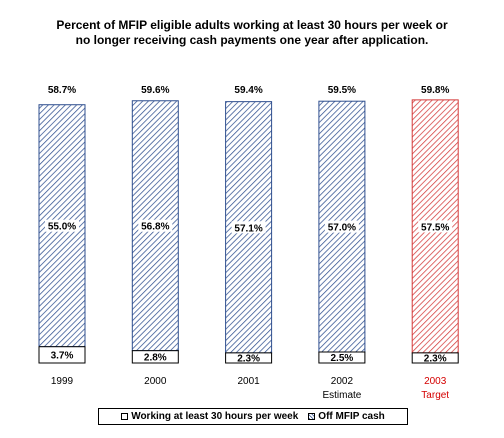 This screenshot has height=438, width=504. I want to click on value-label-off-bg-2002, so click(341, 226).